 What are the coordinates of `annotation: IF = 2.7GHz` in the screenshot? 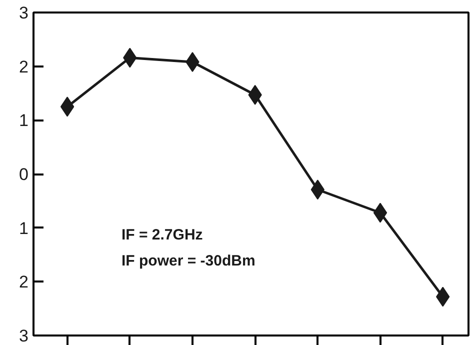 It's located at (162, 235).